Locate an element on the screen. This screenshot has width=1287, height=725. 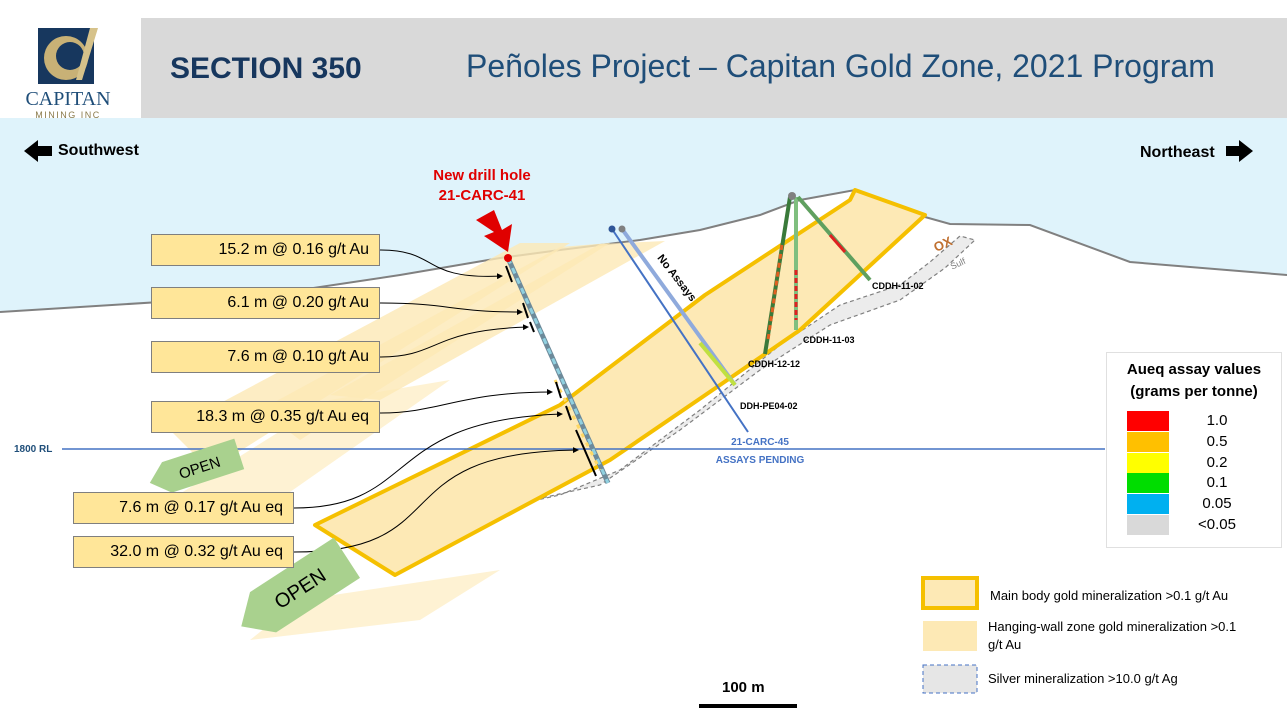
intercept-callout: 18.3 m @ 0.35 g/t Au eq is located at coordinates (265, 417).